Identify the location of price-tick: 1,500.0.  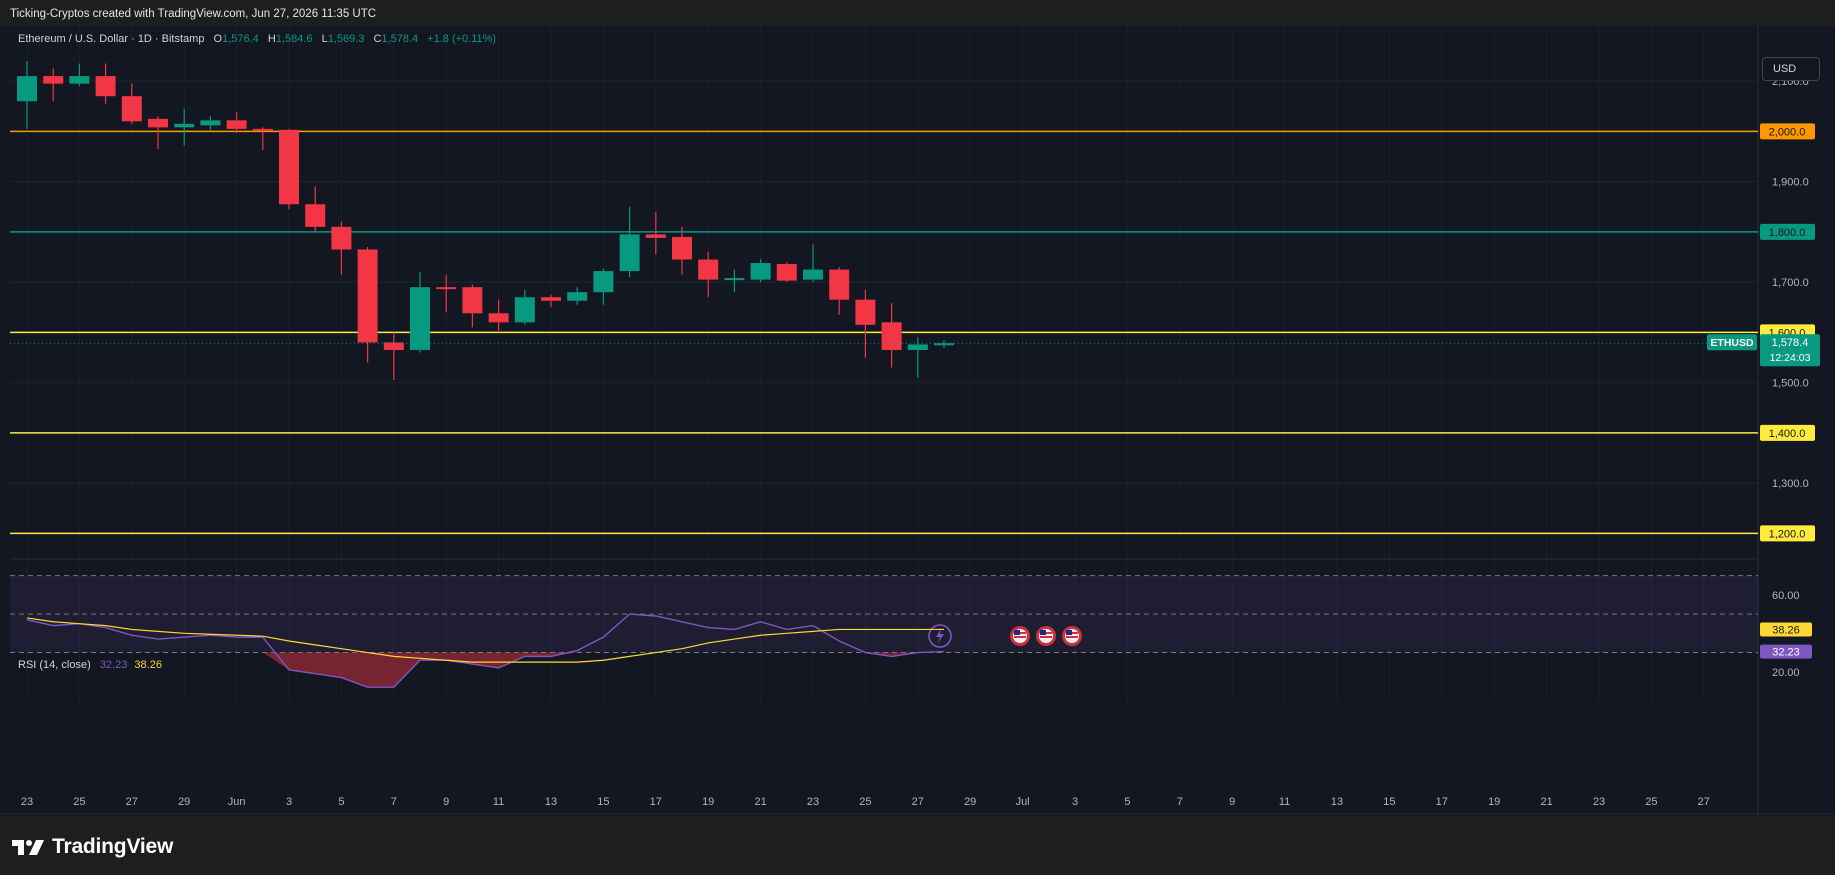
(1790, 384).